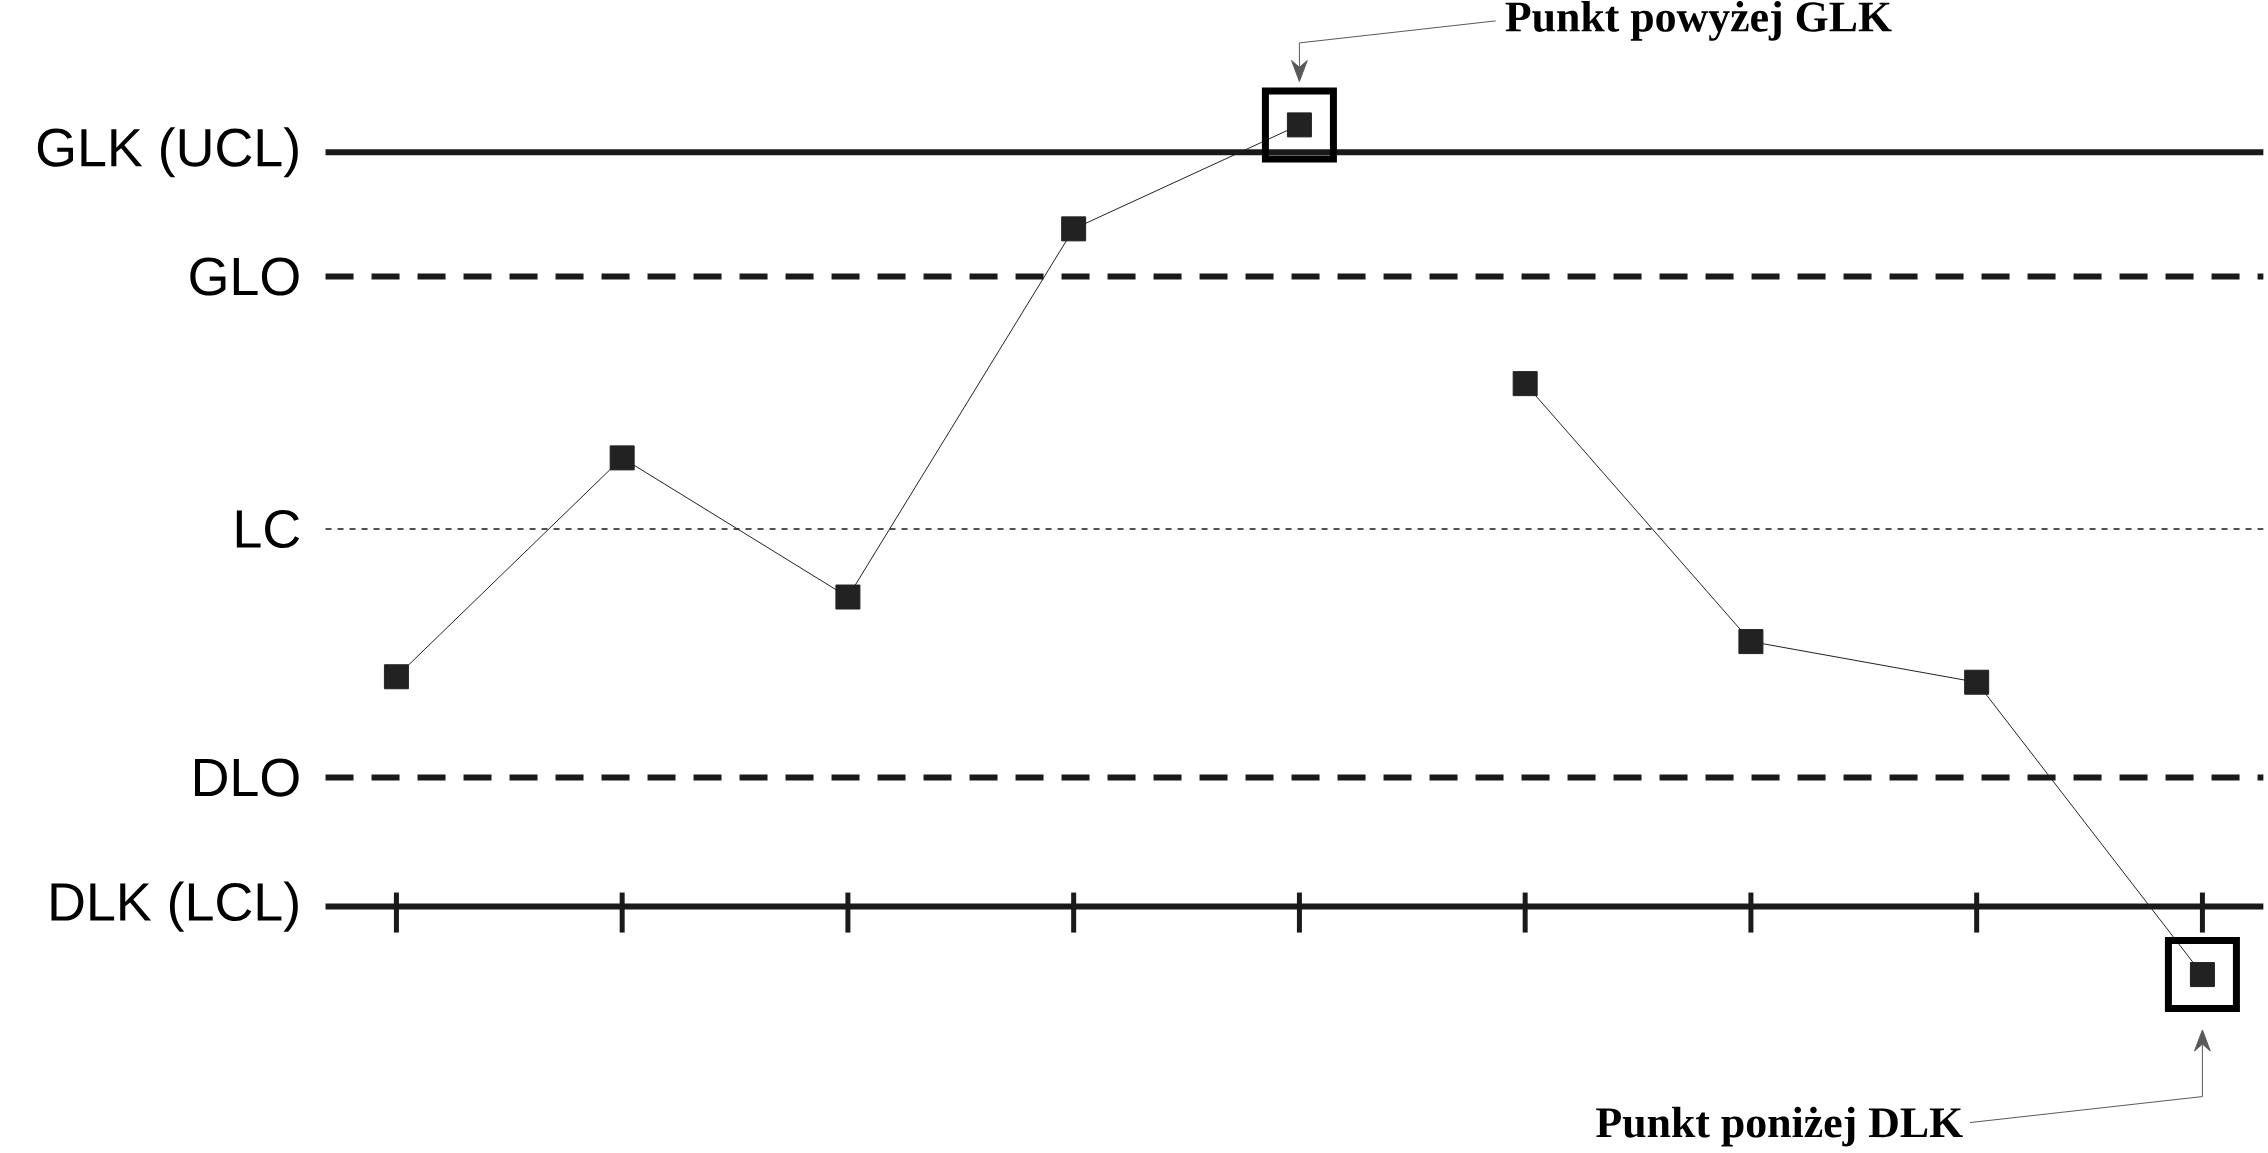  I want to click on ref-line-label: DLK (LCL), so click(174, 906).